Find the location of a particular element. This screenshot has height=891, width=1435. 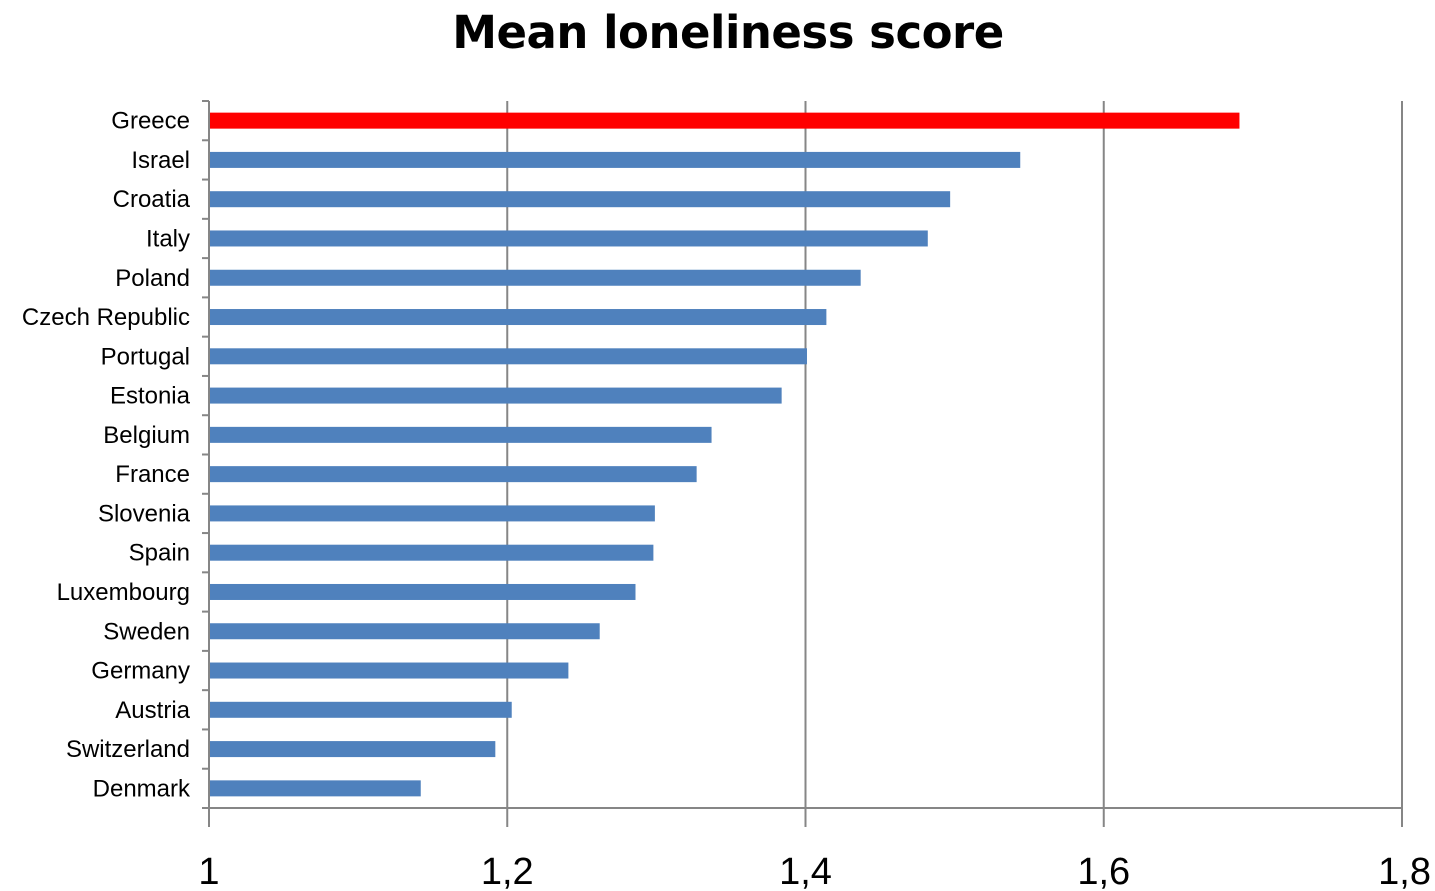

bar-denmark is located at coordinates (315, 788).